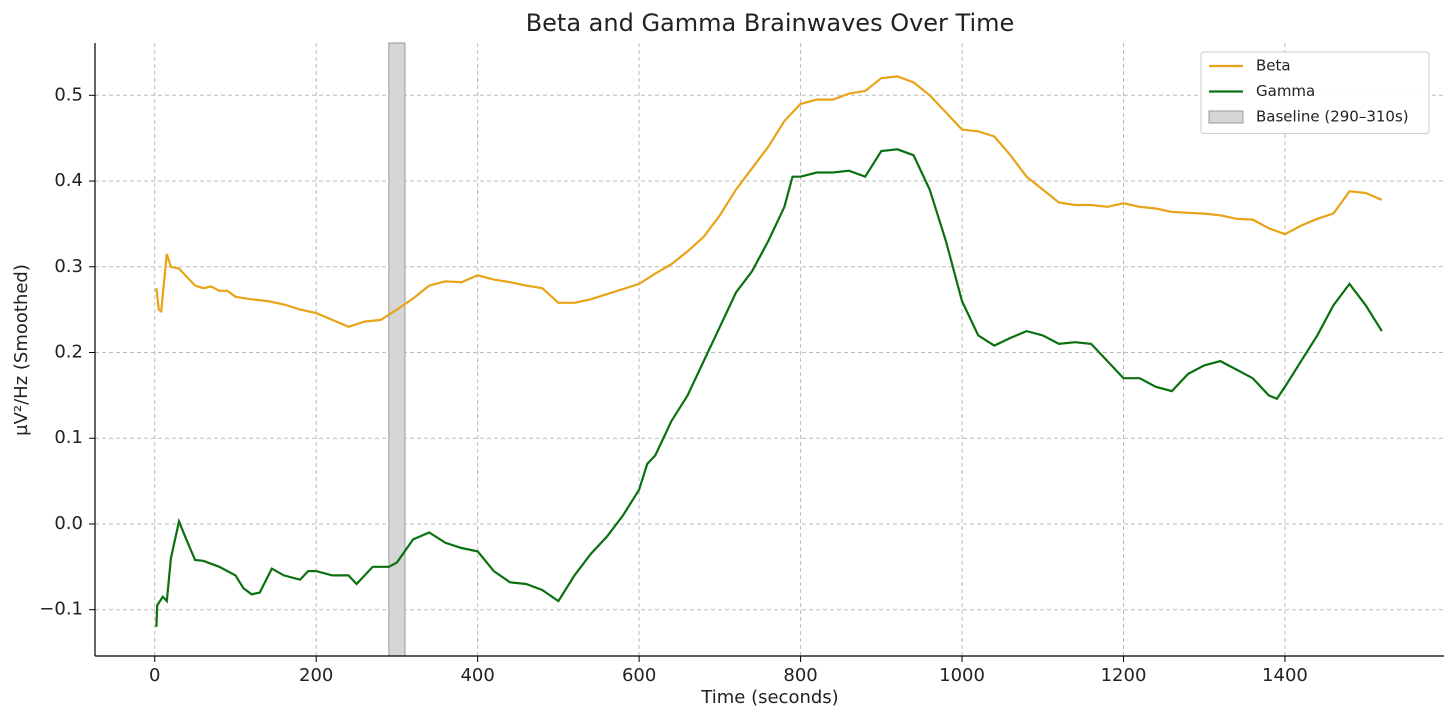 Image resolution: width=1456 pixels, height=722 pixels. I want to click on y-tick-label: 0.1, so click(68, 437).